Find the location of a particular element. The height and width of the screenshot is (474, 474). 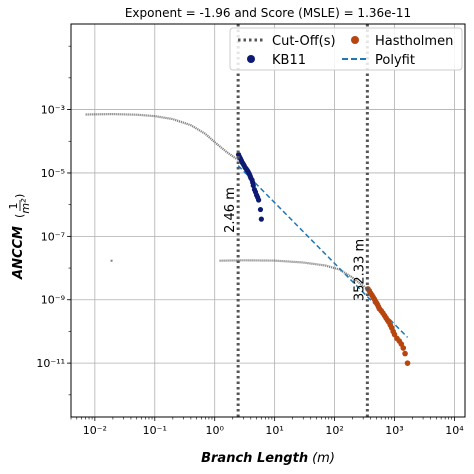

y-tick-label: 10⁻⁹ is located at coordinates (53, 300).